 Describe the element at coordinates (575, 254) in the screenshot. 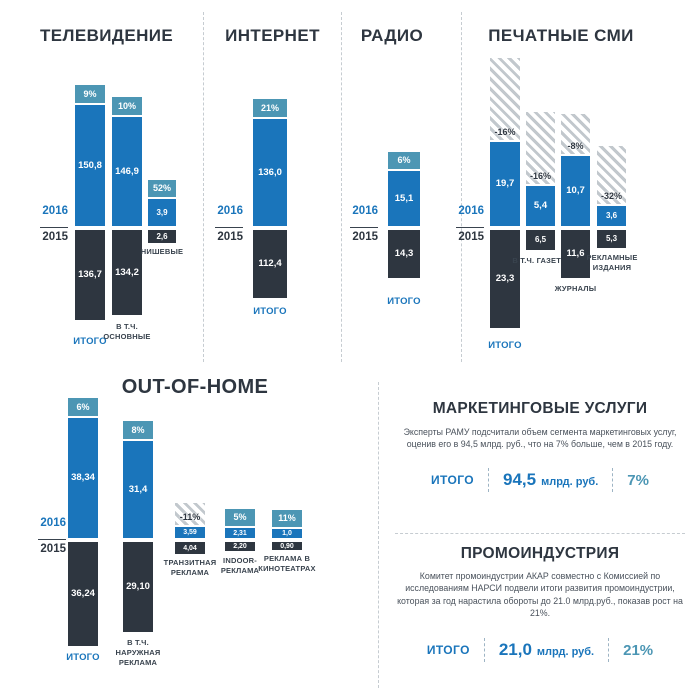

I see `bar-2015: 11,6` at that location.